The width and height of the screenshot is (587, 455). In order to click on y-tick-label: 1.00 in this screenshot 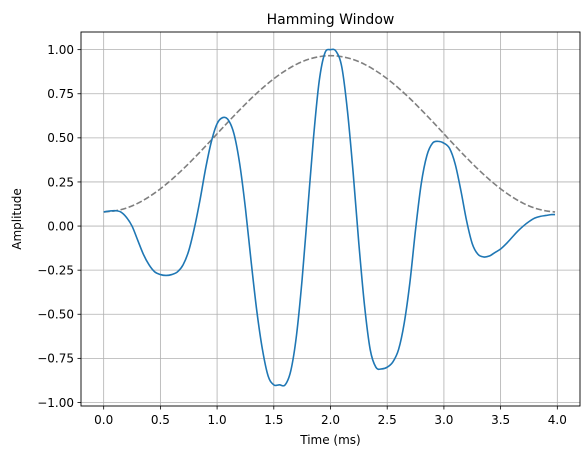, I will do `click(60, 50)`.